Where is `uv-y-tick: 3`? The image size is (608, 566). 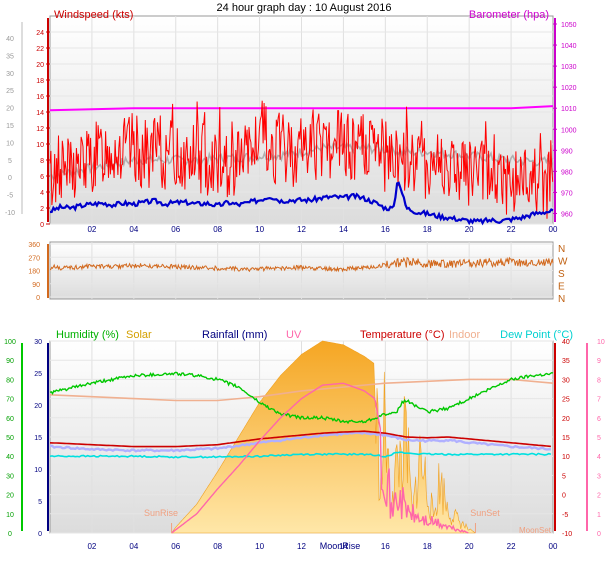 uv-y-tick: 3 is located at coordinates (599, 476).